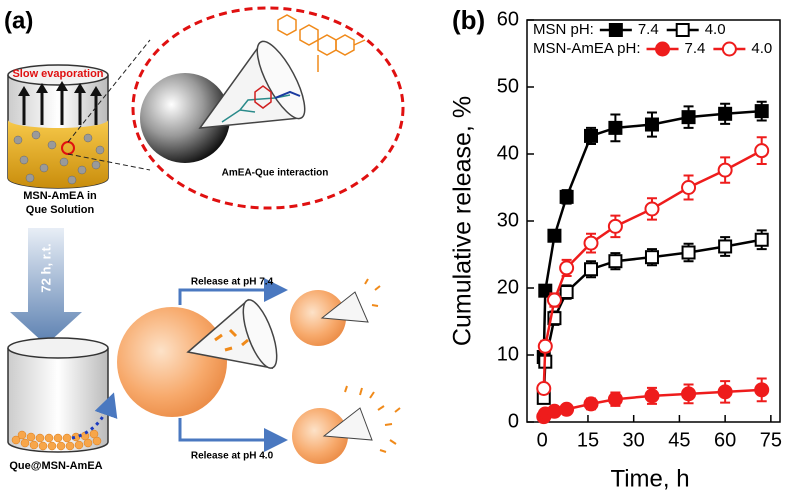 This screenshot has width=786, height=498. What do you see at coordinates (60, 88) in the screenshot?
I see `arrow-heads` at bounding box center [60, 88].